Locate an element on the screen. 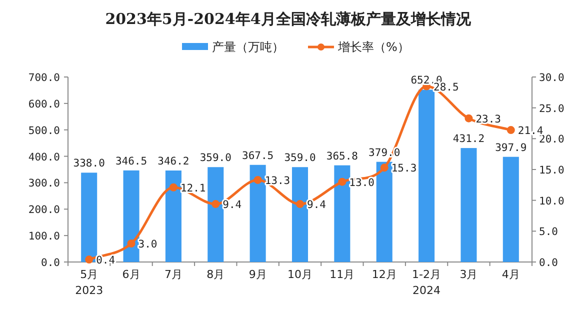 This screenshot has width=576, height=326. x-tick-label: 12月 is located at coordinates (384, 274).